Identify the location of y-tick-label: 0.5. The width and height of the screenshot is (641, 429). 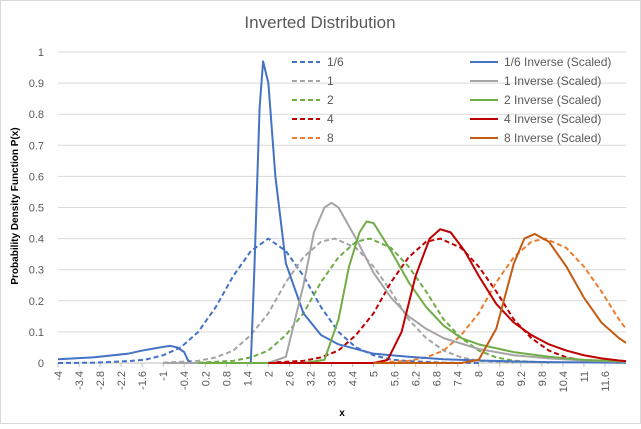
(36, 209).